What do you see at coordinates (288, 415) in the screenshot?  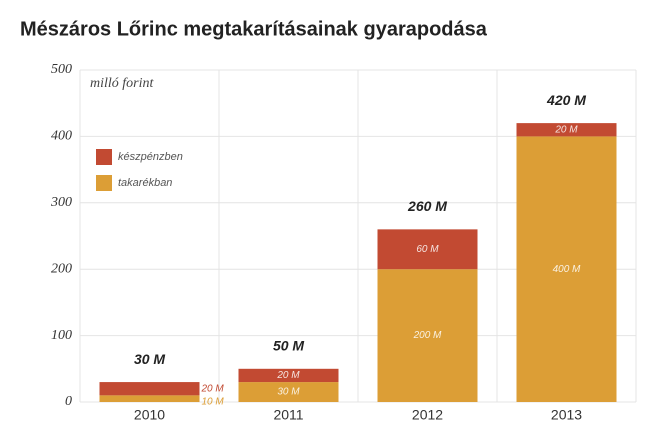 I see `x-tick-label: 2011` at bounding box center [288, 415].